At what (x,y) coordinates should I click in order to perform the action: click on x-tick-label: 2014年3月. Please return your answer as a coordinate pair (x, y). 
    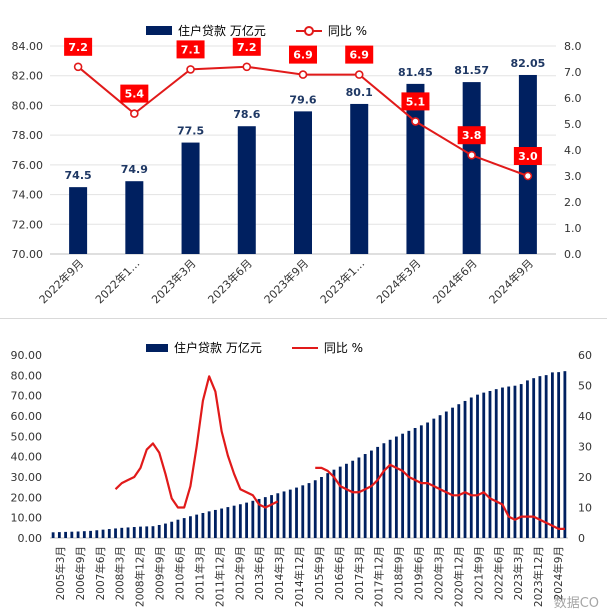
    Looking at the image, I should click on (279, 573).